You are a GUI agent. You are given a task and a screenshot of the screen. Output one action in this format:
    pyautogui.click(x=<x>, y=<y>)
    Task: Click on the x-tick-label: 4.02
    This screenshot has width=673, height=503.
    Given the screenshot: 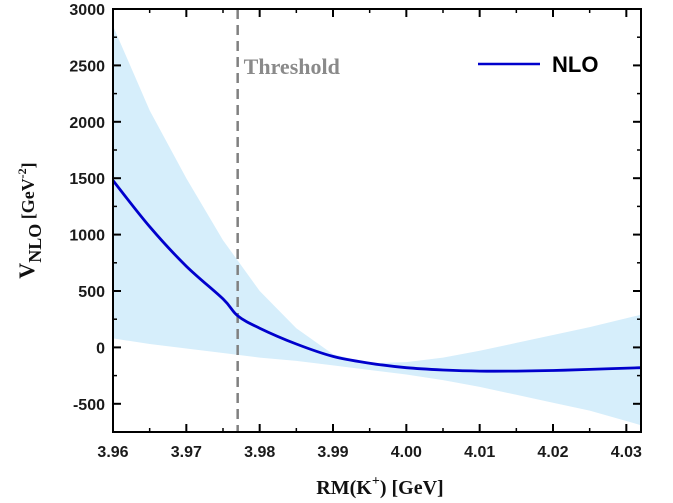 What is the action you would take?
    pyautogui.click(x=552, y=452)
    